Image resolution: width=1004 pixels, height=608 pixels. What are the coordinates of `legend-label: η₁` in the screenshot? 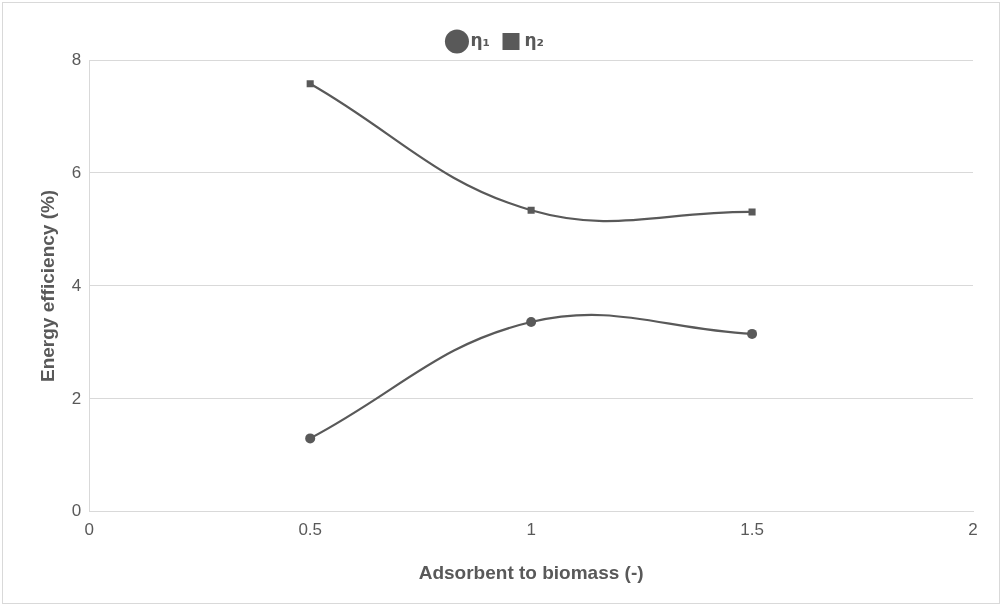 It's located at (480, 39).